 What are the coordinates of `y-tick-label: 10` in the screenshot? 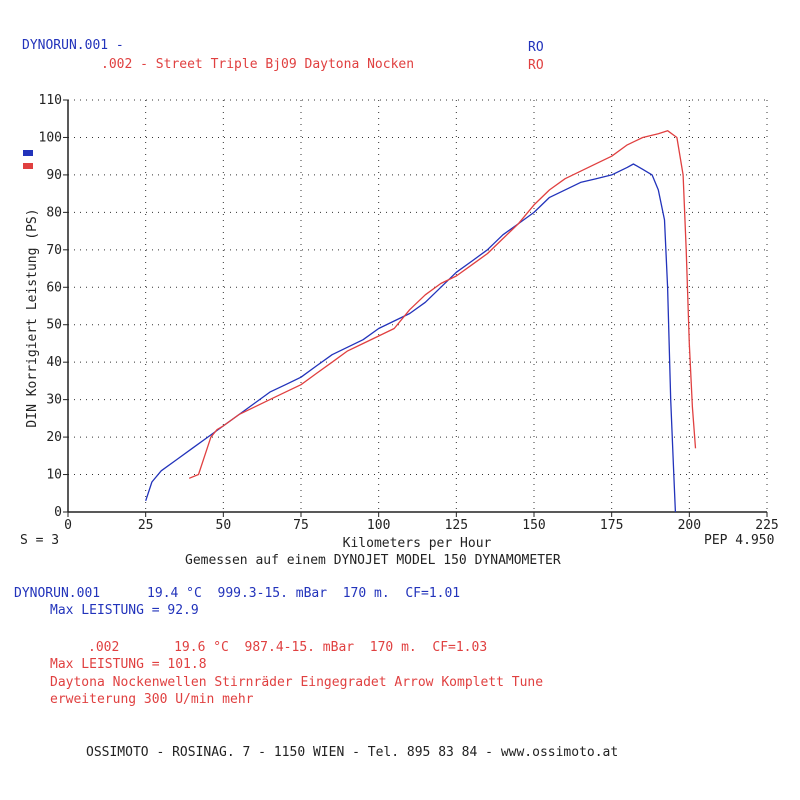 It's located at (54, 475).